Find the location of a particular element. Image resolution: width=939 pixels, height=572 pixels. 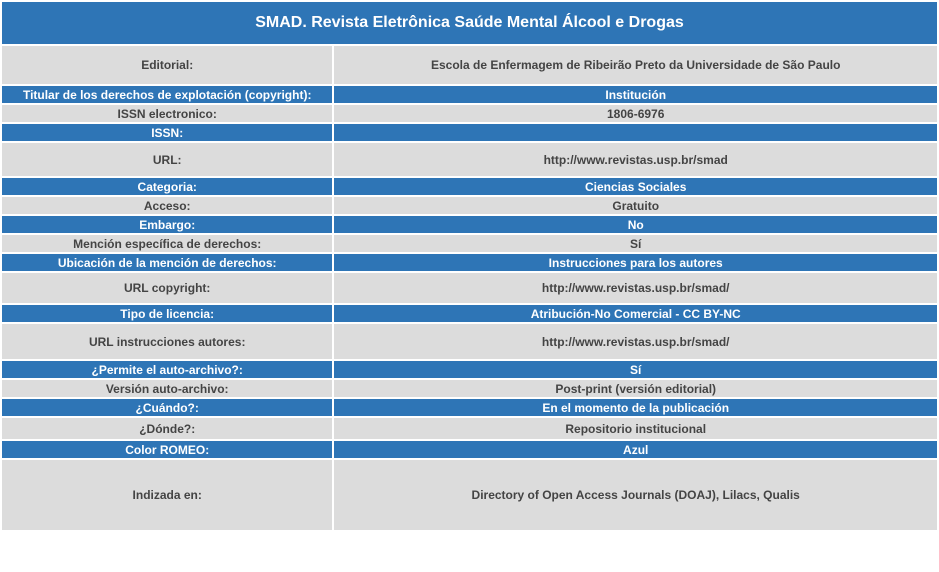

info-row: ¿Permite el auto-archivo?: Sí is located at coordinates (469, 369).